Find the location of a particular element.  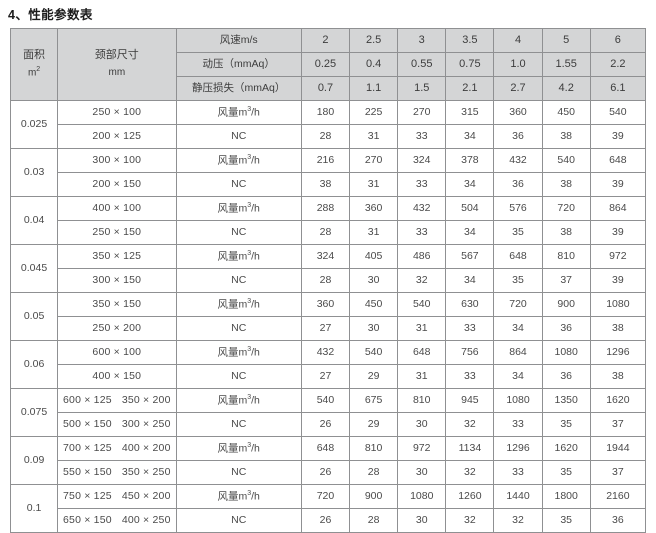

cell-value: 378 is located at coordinates (470, 160).